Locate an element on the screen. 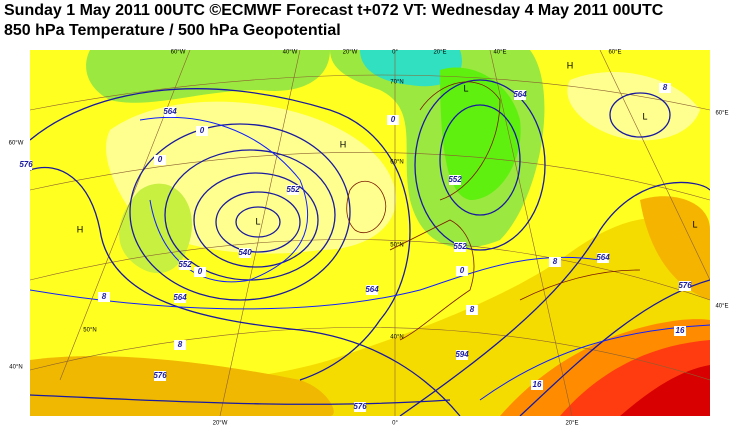 The height and width of the screenshot is (435, 739). contour-label: 594 is located at coordinates (462, 354).